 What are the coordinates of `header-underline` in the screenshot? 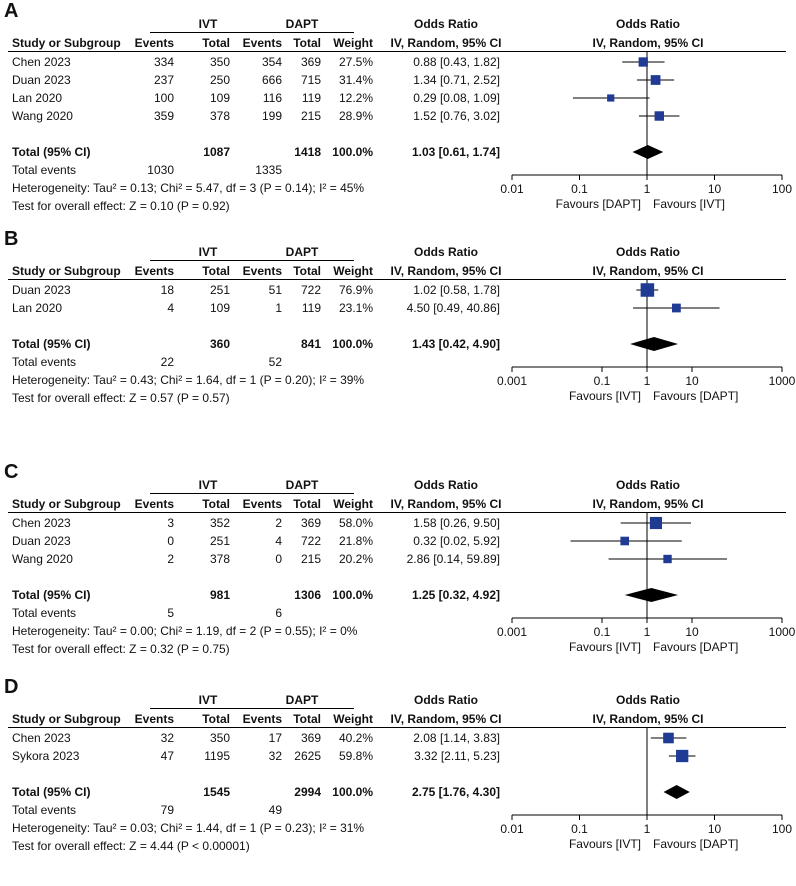 It's located at (397, 279).